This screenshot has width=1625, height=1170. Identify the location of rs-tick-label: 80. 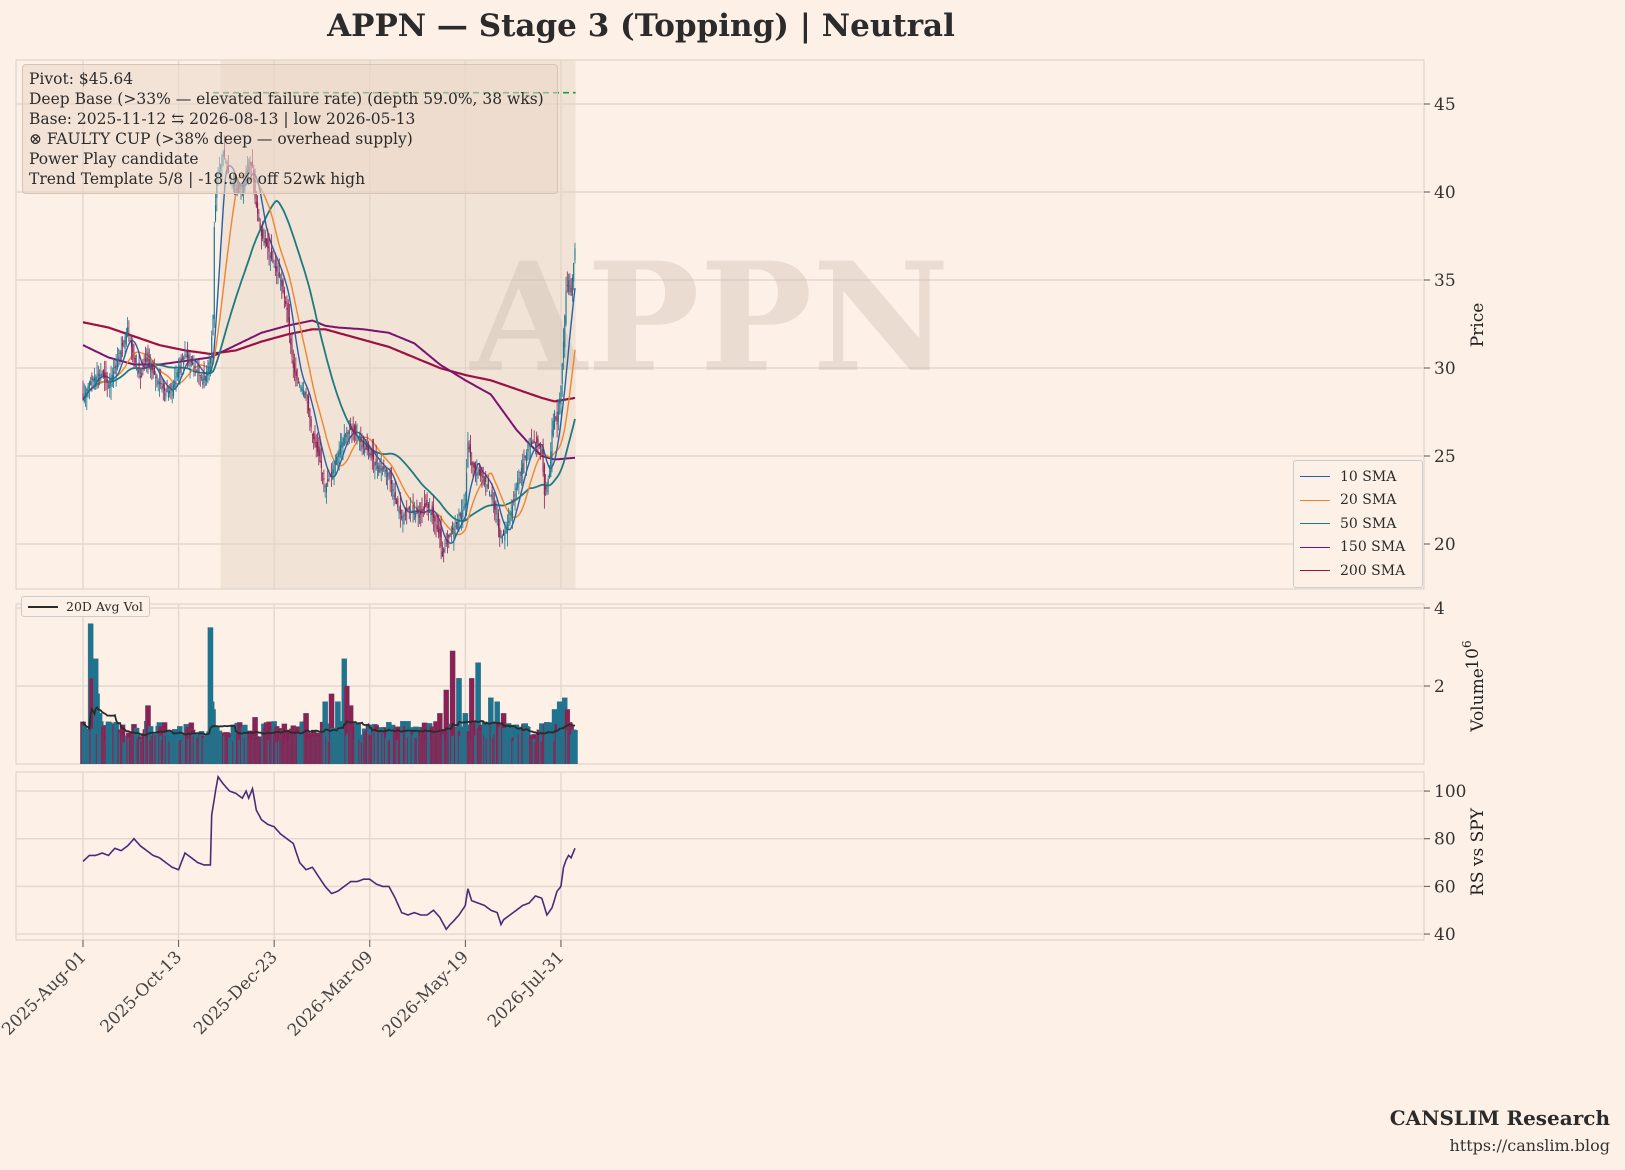
(1445, 840).